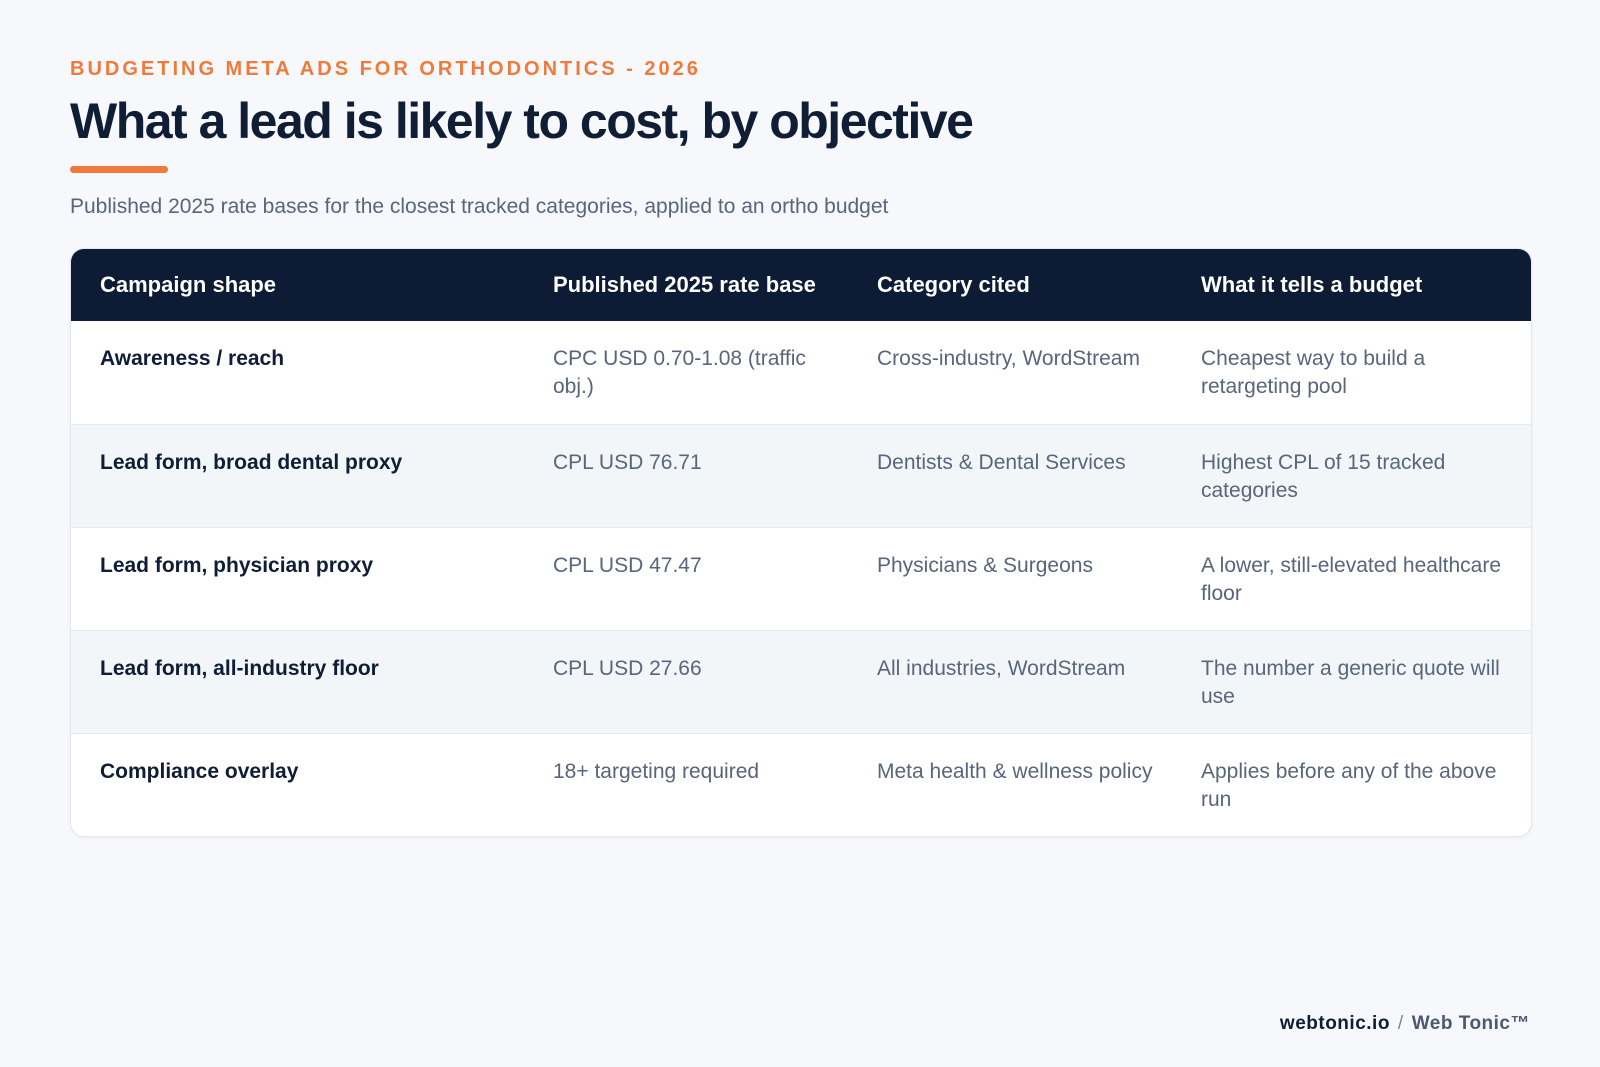  I want to click on footer-brand: Web Tonic™, so click(1470, 1023).